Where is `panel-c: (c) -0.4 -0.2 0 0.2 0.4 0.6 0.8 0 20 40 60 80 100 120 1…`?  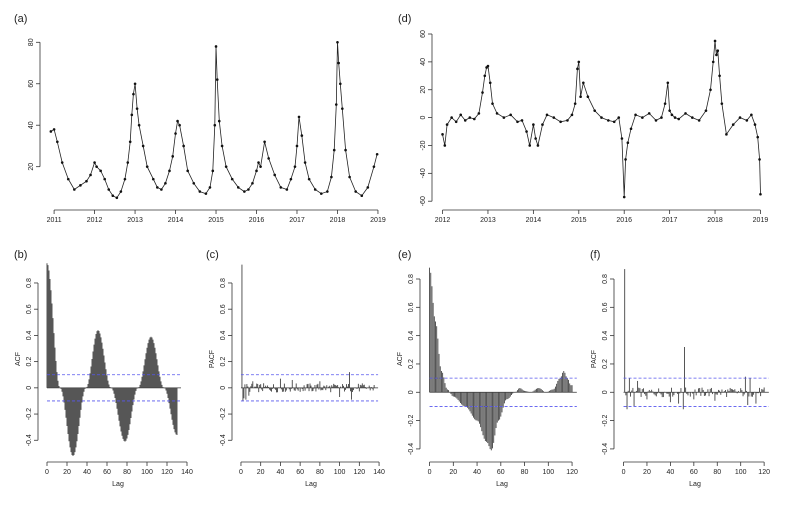
panel-c: (c) -0.4 -0.2 0 0.2 0.4 0.6 0.8 0 20 40 60 80 100 120 1… is located at coordinates (295, 368).